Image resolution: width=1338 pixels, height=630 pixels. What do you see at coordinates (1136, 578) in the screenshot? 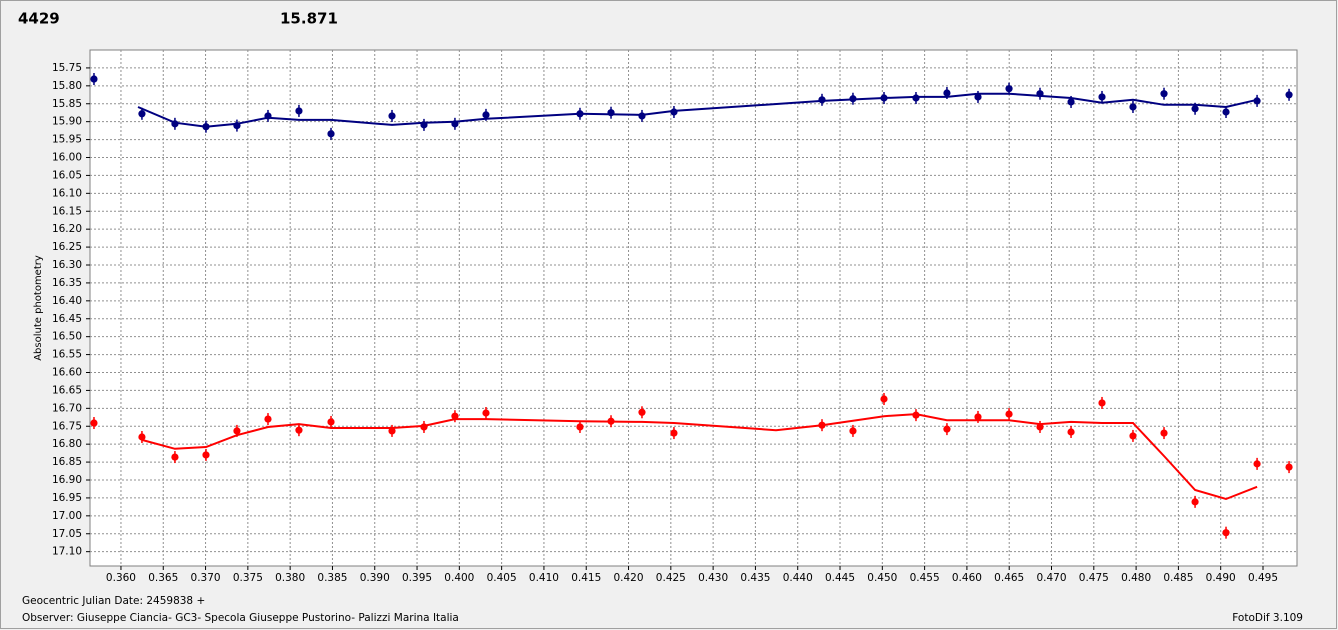
I see `x-tick-label: 0.480` at bounding box center [1136, 578].